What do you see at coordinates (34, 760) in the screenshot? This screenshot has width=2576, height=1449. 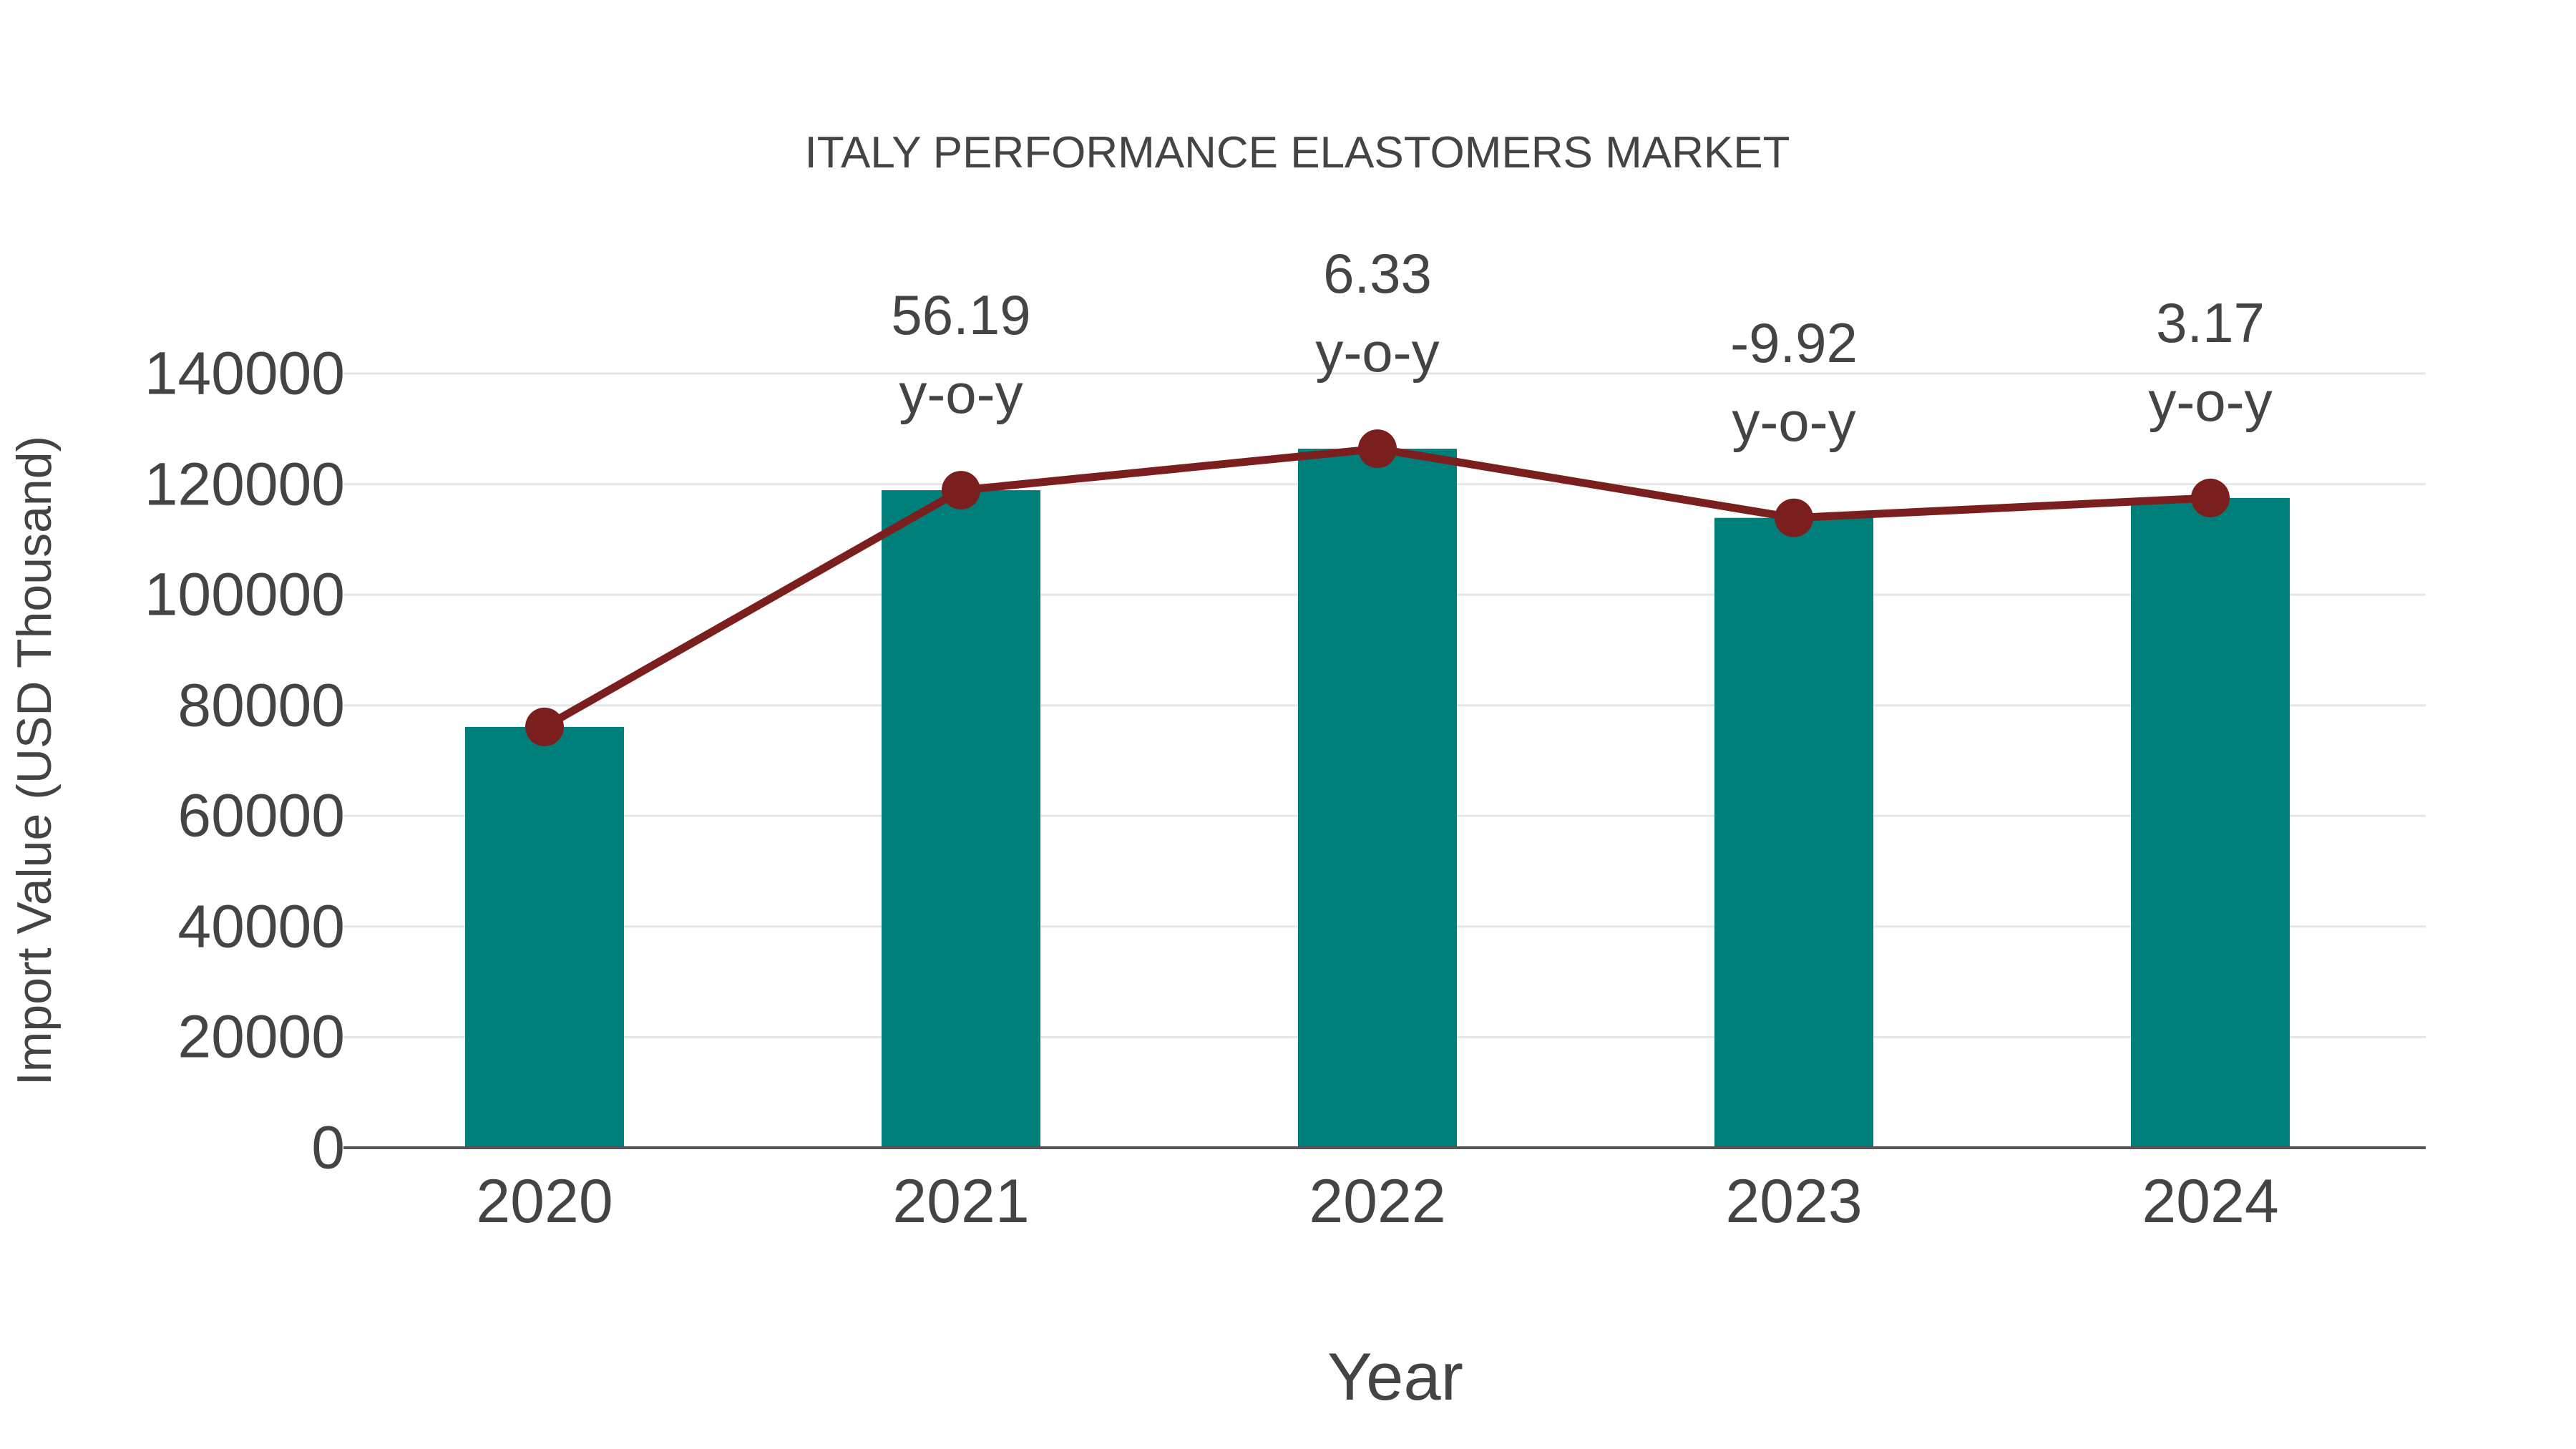 I see `y-axis-title: Import Value (USD Thousand)` at bounding box center [34, 760].